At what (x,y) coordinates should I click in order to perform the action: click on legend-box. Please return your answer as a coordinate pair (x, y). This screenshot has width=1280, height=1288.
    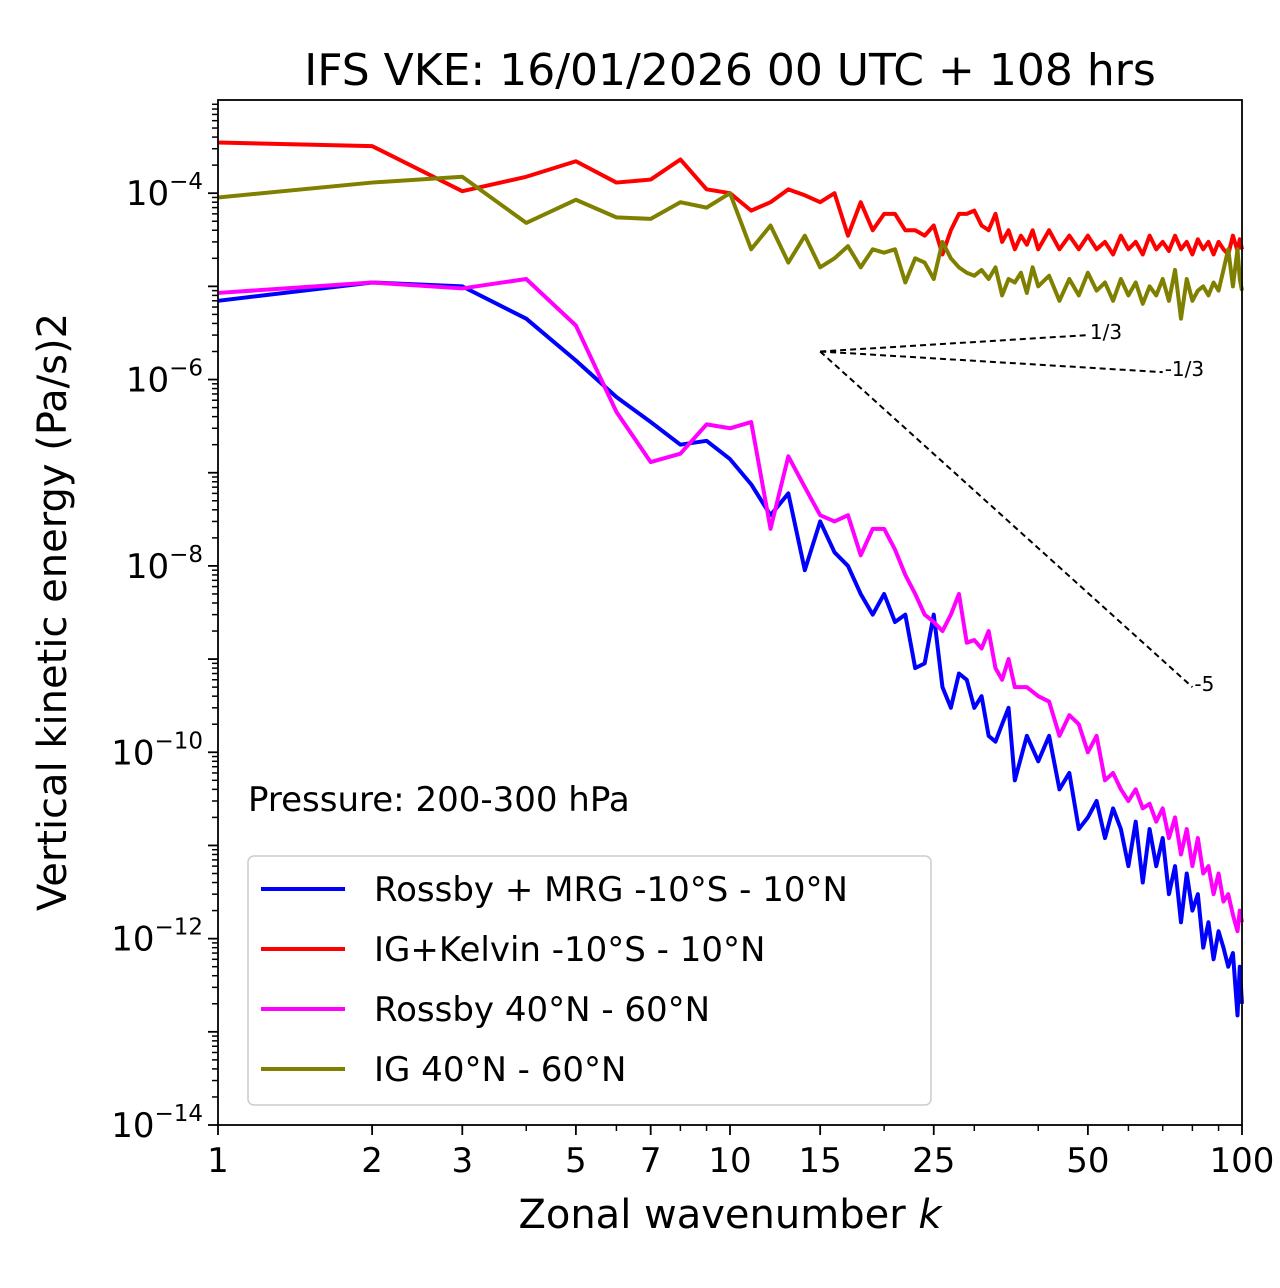
    Looking at the image, I should click on (589, 980).